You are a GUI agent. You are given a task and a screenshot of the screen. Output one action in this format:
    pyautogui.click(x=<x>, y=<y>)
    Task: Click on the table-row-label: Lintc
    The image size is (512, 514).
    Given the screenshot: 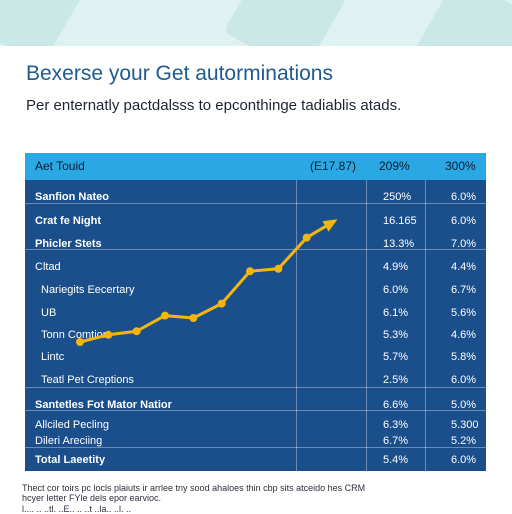 What is the action you would take?
    pyautogui.click(x=53, y=357)
    